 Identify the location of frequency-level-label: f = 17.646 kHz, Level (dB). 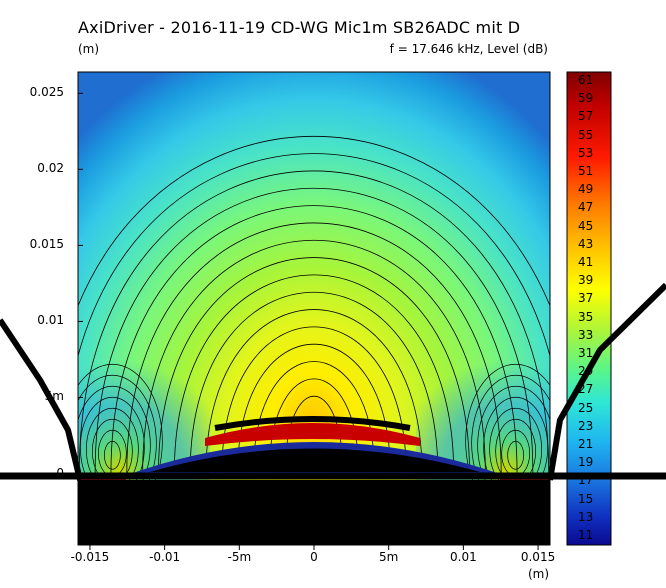
(468, 49).